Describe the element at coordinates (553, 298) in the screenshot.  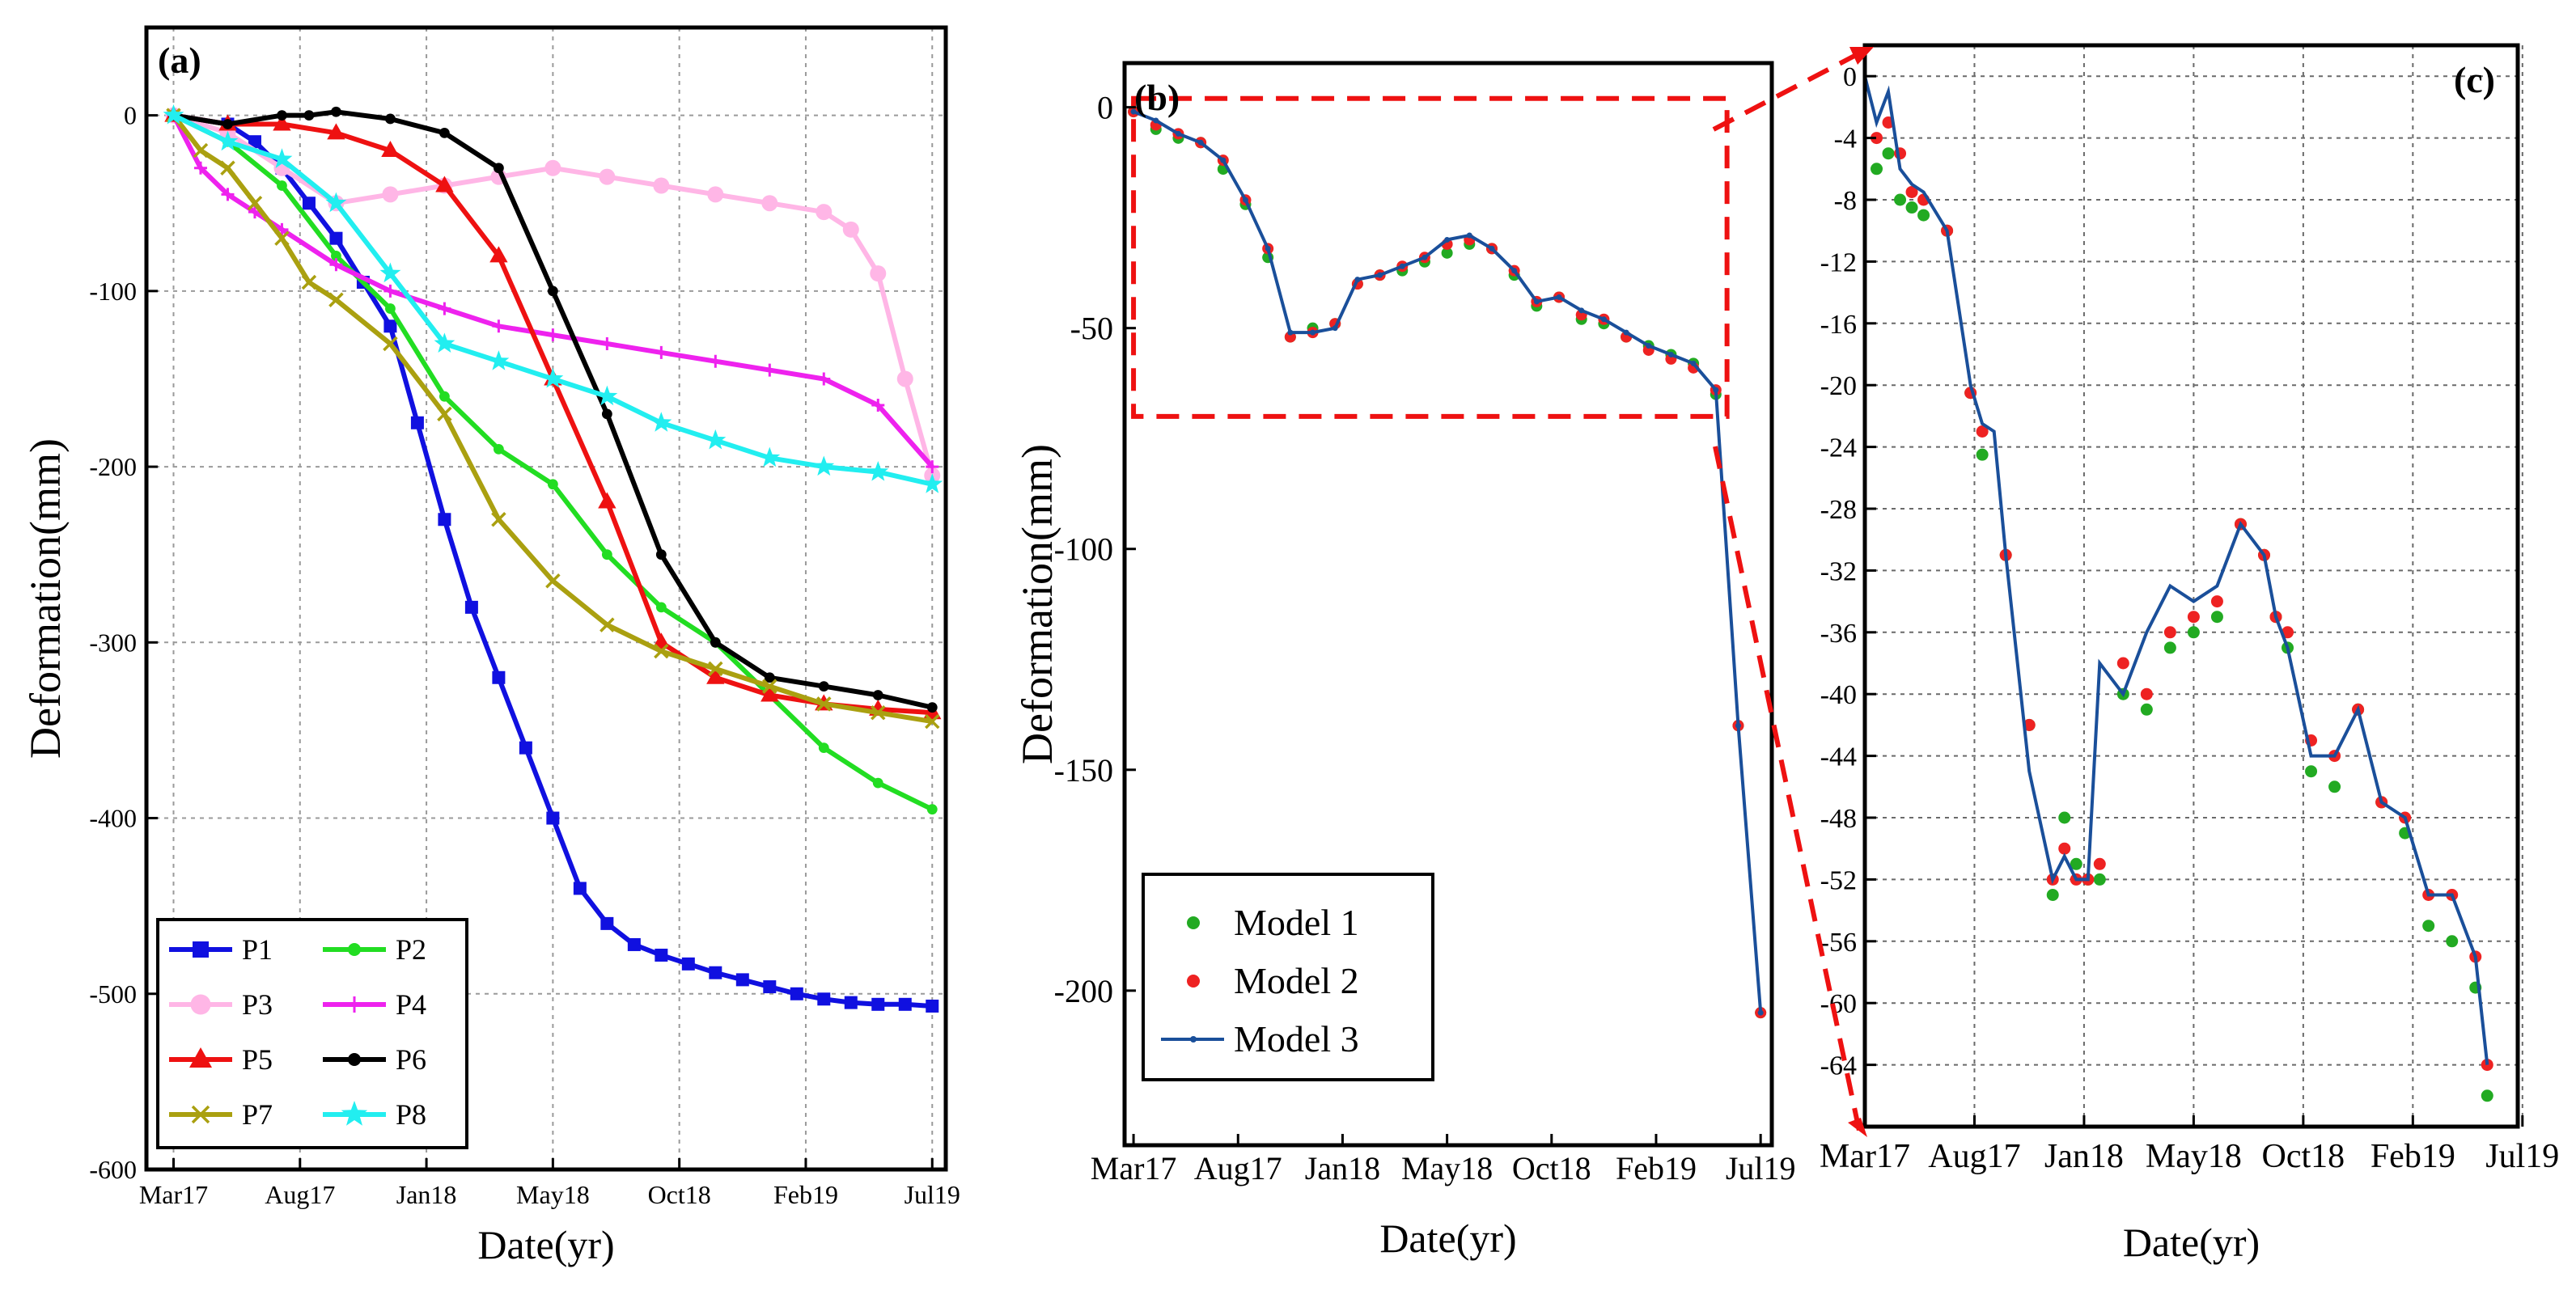
I see `series-p8` at that location.